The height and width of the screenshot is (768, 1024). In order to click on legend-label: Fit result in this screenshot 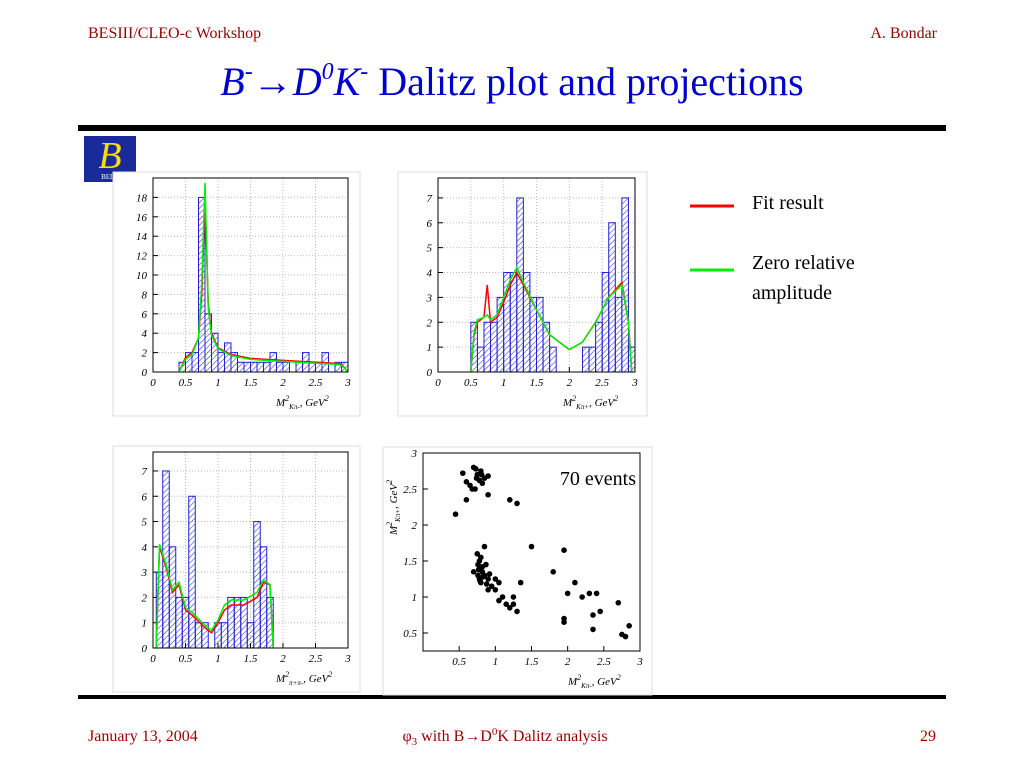, I will do `click(788, 203)`.